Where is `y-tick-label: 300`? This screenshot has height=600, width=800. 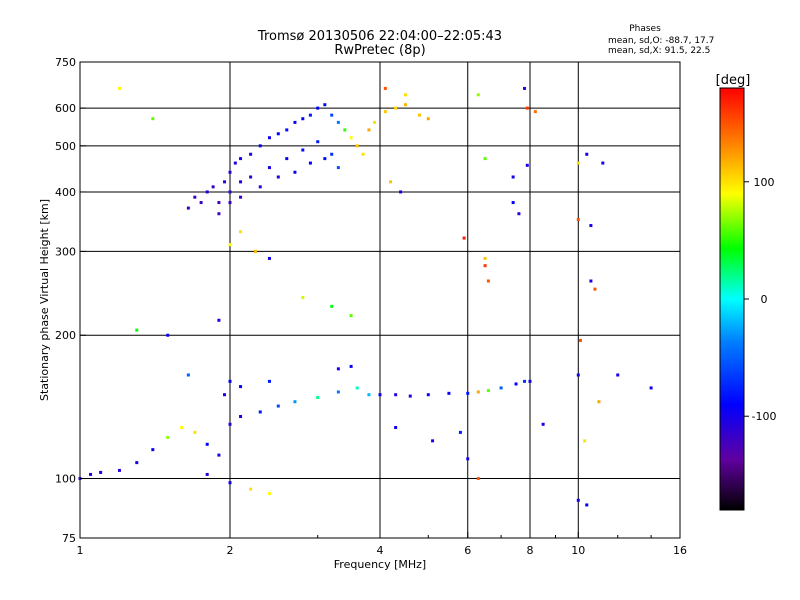 y-tick-label: 300 is located at coordinates (65, 251).